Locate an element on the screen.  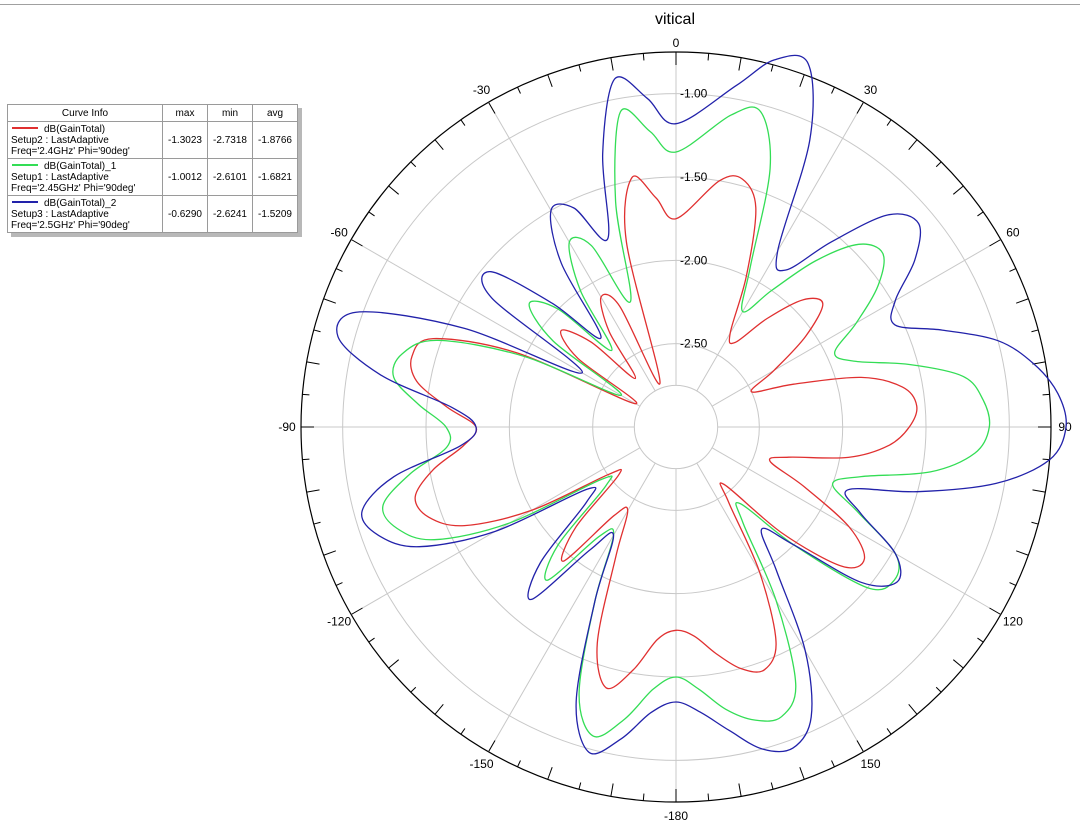
legend-header-max: max is located at coordinates (185, 113).